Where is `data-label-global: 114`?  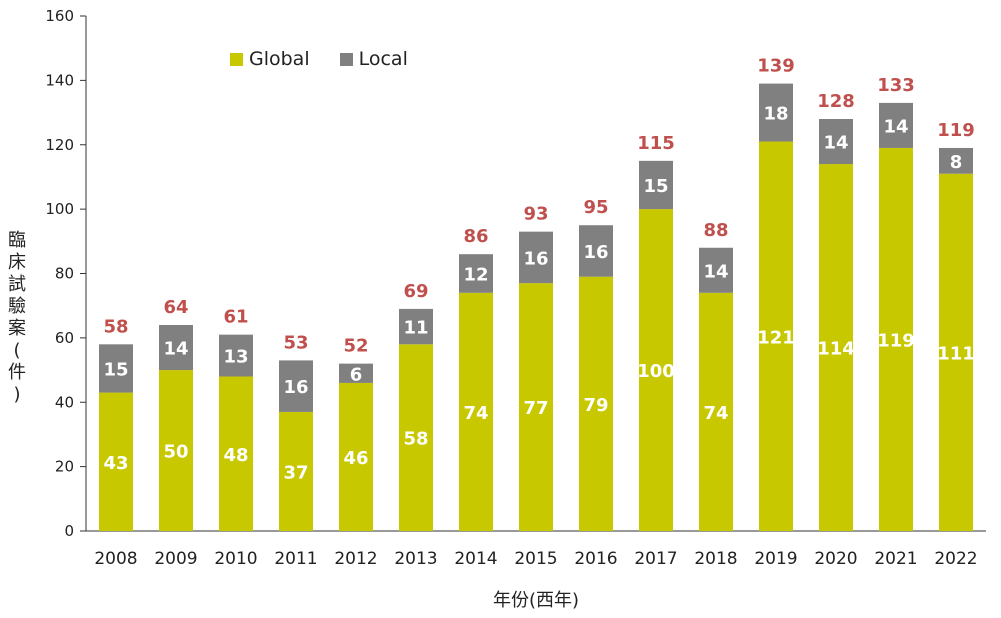
data-label-global: 114 is located at coordinates (836, 349).